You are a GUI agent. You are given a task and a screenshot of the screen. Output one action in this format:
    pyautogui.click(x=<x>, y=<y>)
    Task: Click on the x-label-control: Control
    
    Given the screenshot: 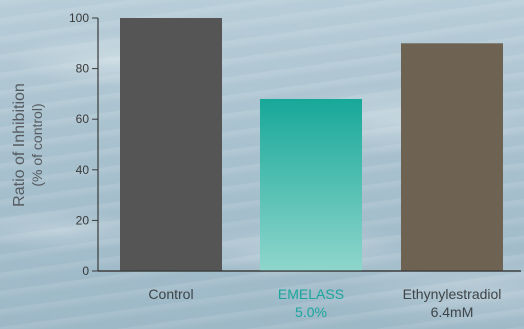 What is the action you would take?
    pyautogui.click(x=171, y=294)
    